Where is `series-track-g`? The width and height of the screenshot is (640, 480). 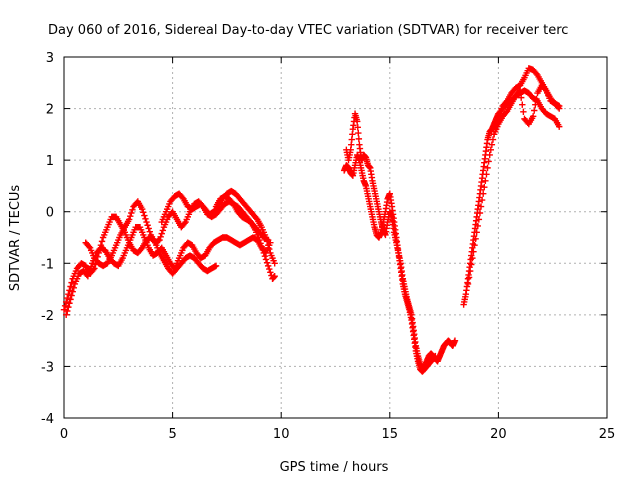
series-track-g is located at coordinates (389, 263).